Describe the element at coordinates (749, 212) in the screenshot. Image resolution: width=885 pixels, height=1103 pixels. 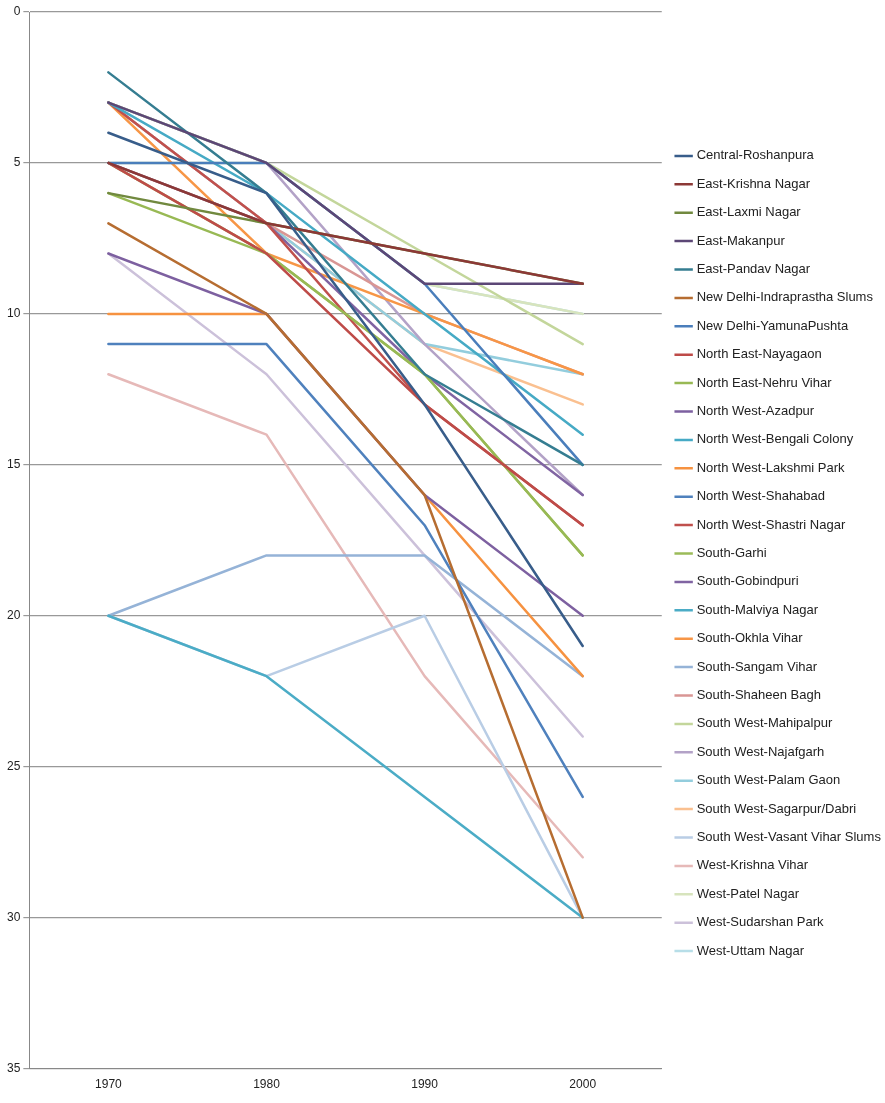
I see `legend-label: East-Laxmi Nagar` at that location.